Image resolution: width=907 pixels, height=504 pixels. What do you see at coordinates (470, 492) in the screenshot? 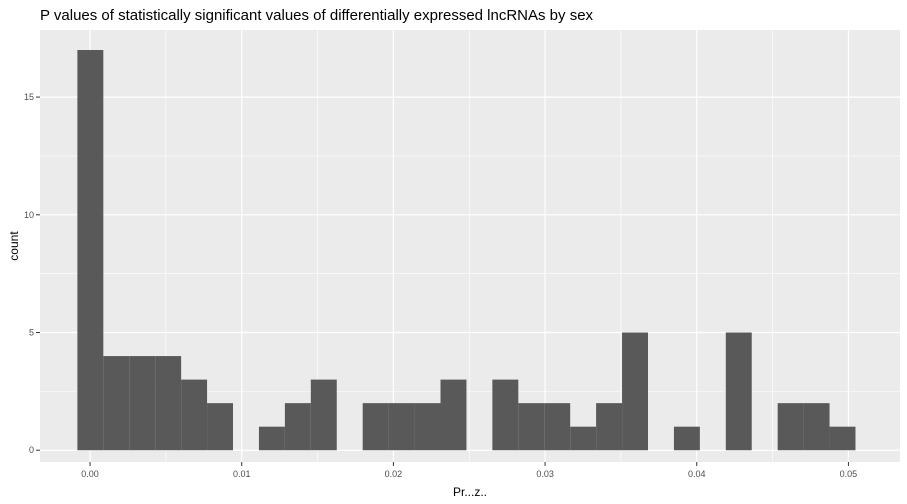
I see `x-axis-title: Pr...z..` at bounding box center [470, 492].